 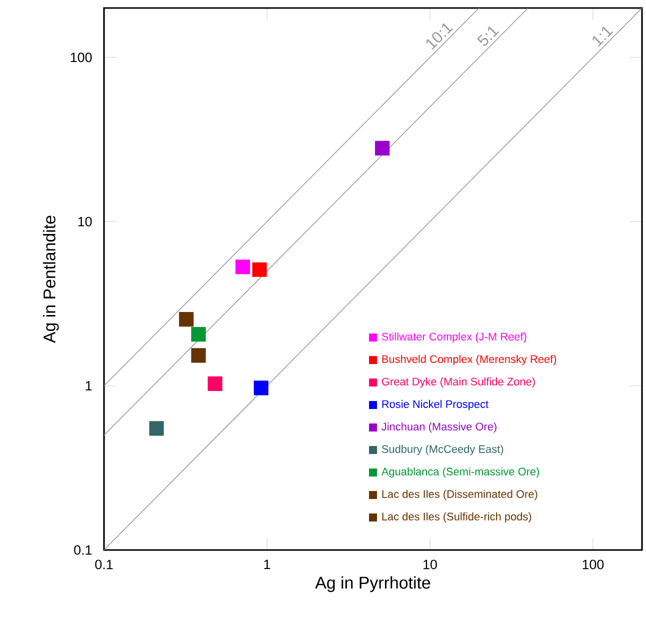 What do you see at coordinates (81, 57) in the screenshot?
I see `y-tick-label: 100` at bounding box center [81, 57].